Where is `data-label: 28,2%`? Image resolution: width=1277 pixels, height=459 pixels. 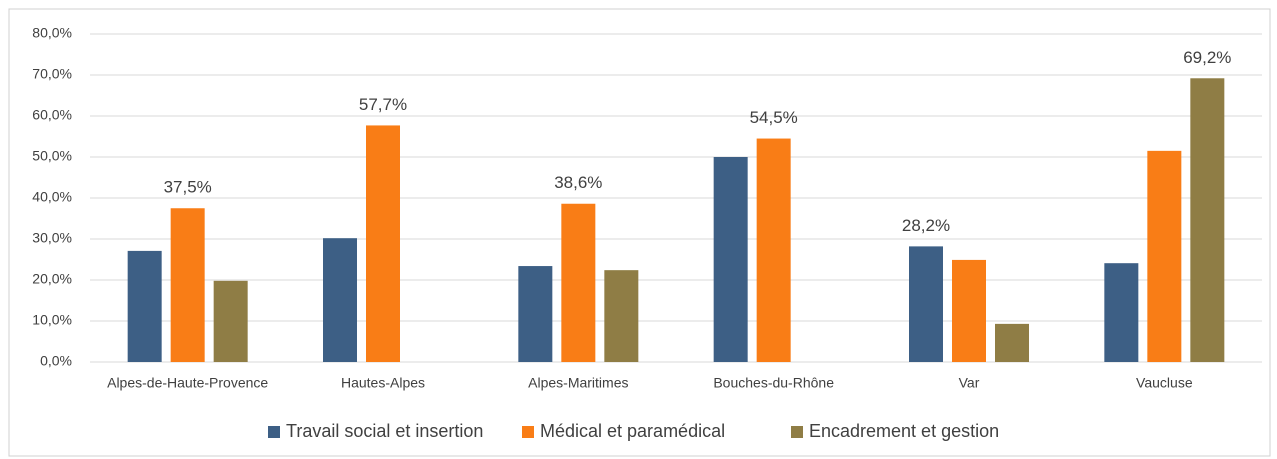
data-label: 28,2% is located at coordinates (926, 225).